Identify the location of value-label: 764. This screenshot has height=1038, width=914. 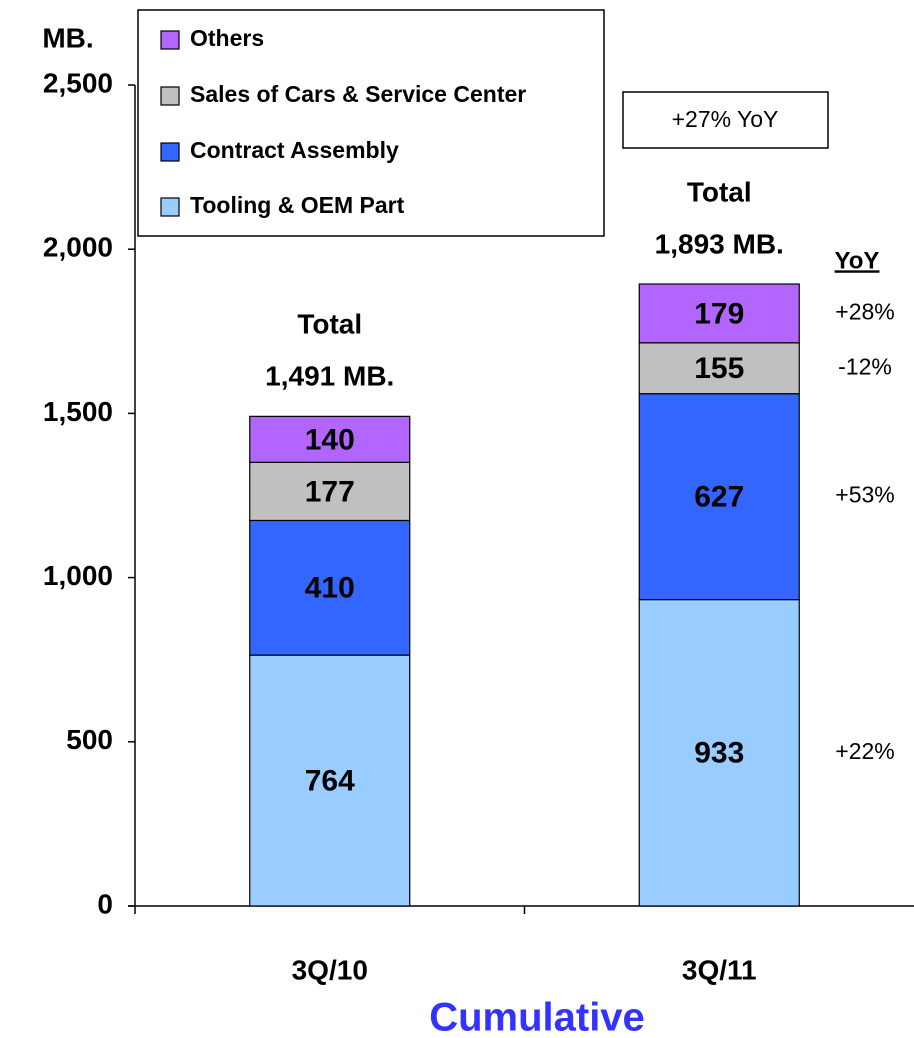
(330, 780).